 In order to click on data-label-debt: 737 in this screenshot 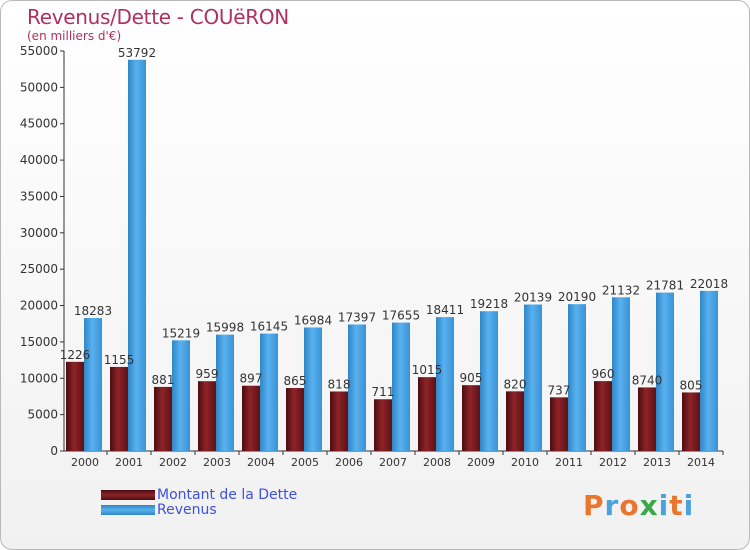, I will do `click(559, 390)`.